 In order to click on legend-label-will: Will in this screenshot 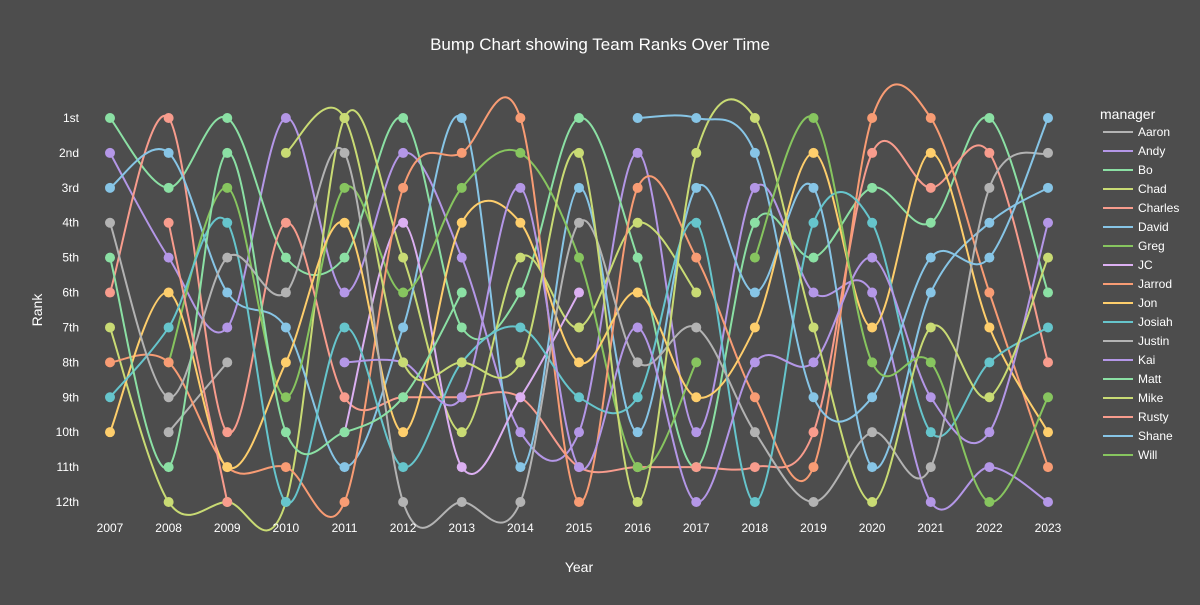, I will do `click(1147, 455)`.